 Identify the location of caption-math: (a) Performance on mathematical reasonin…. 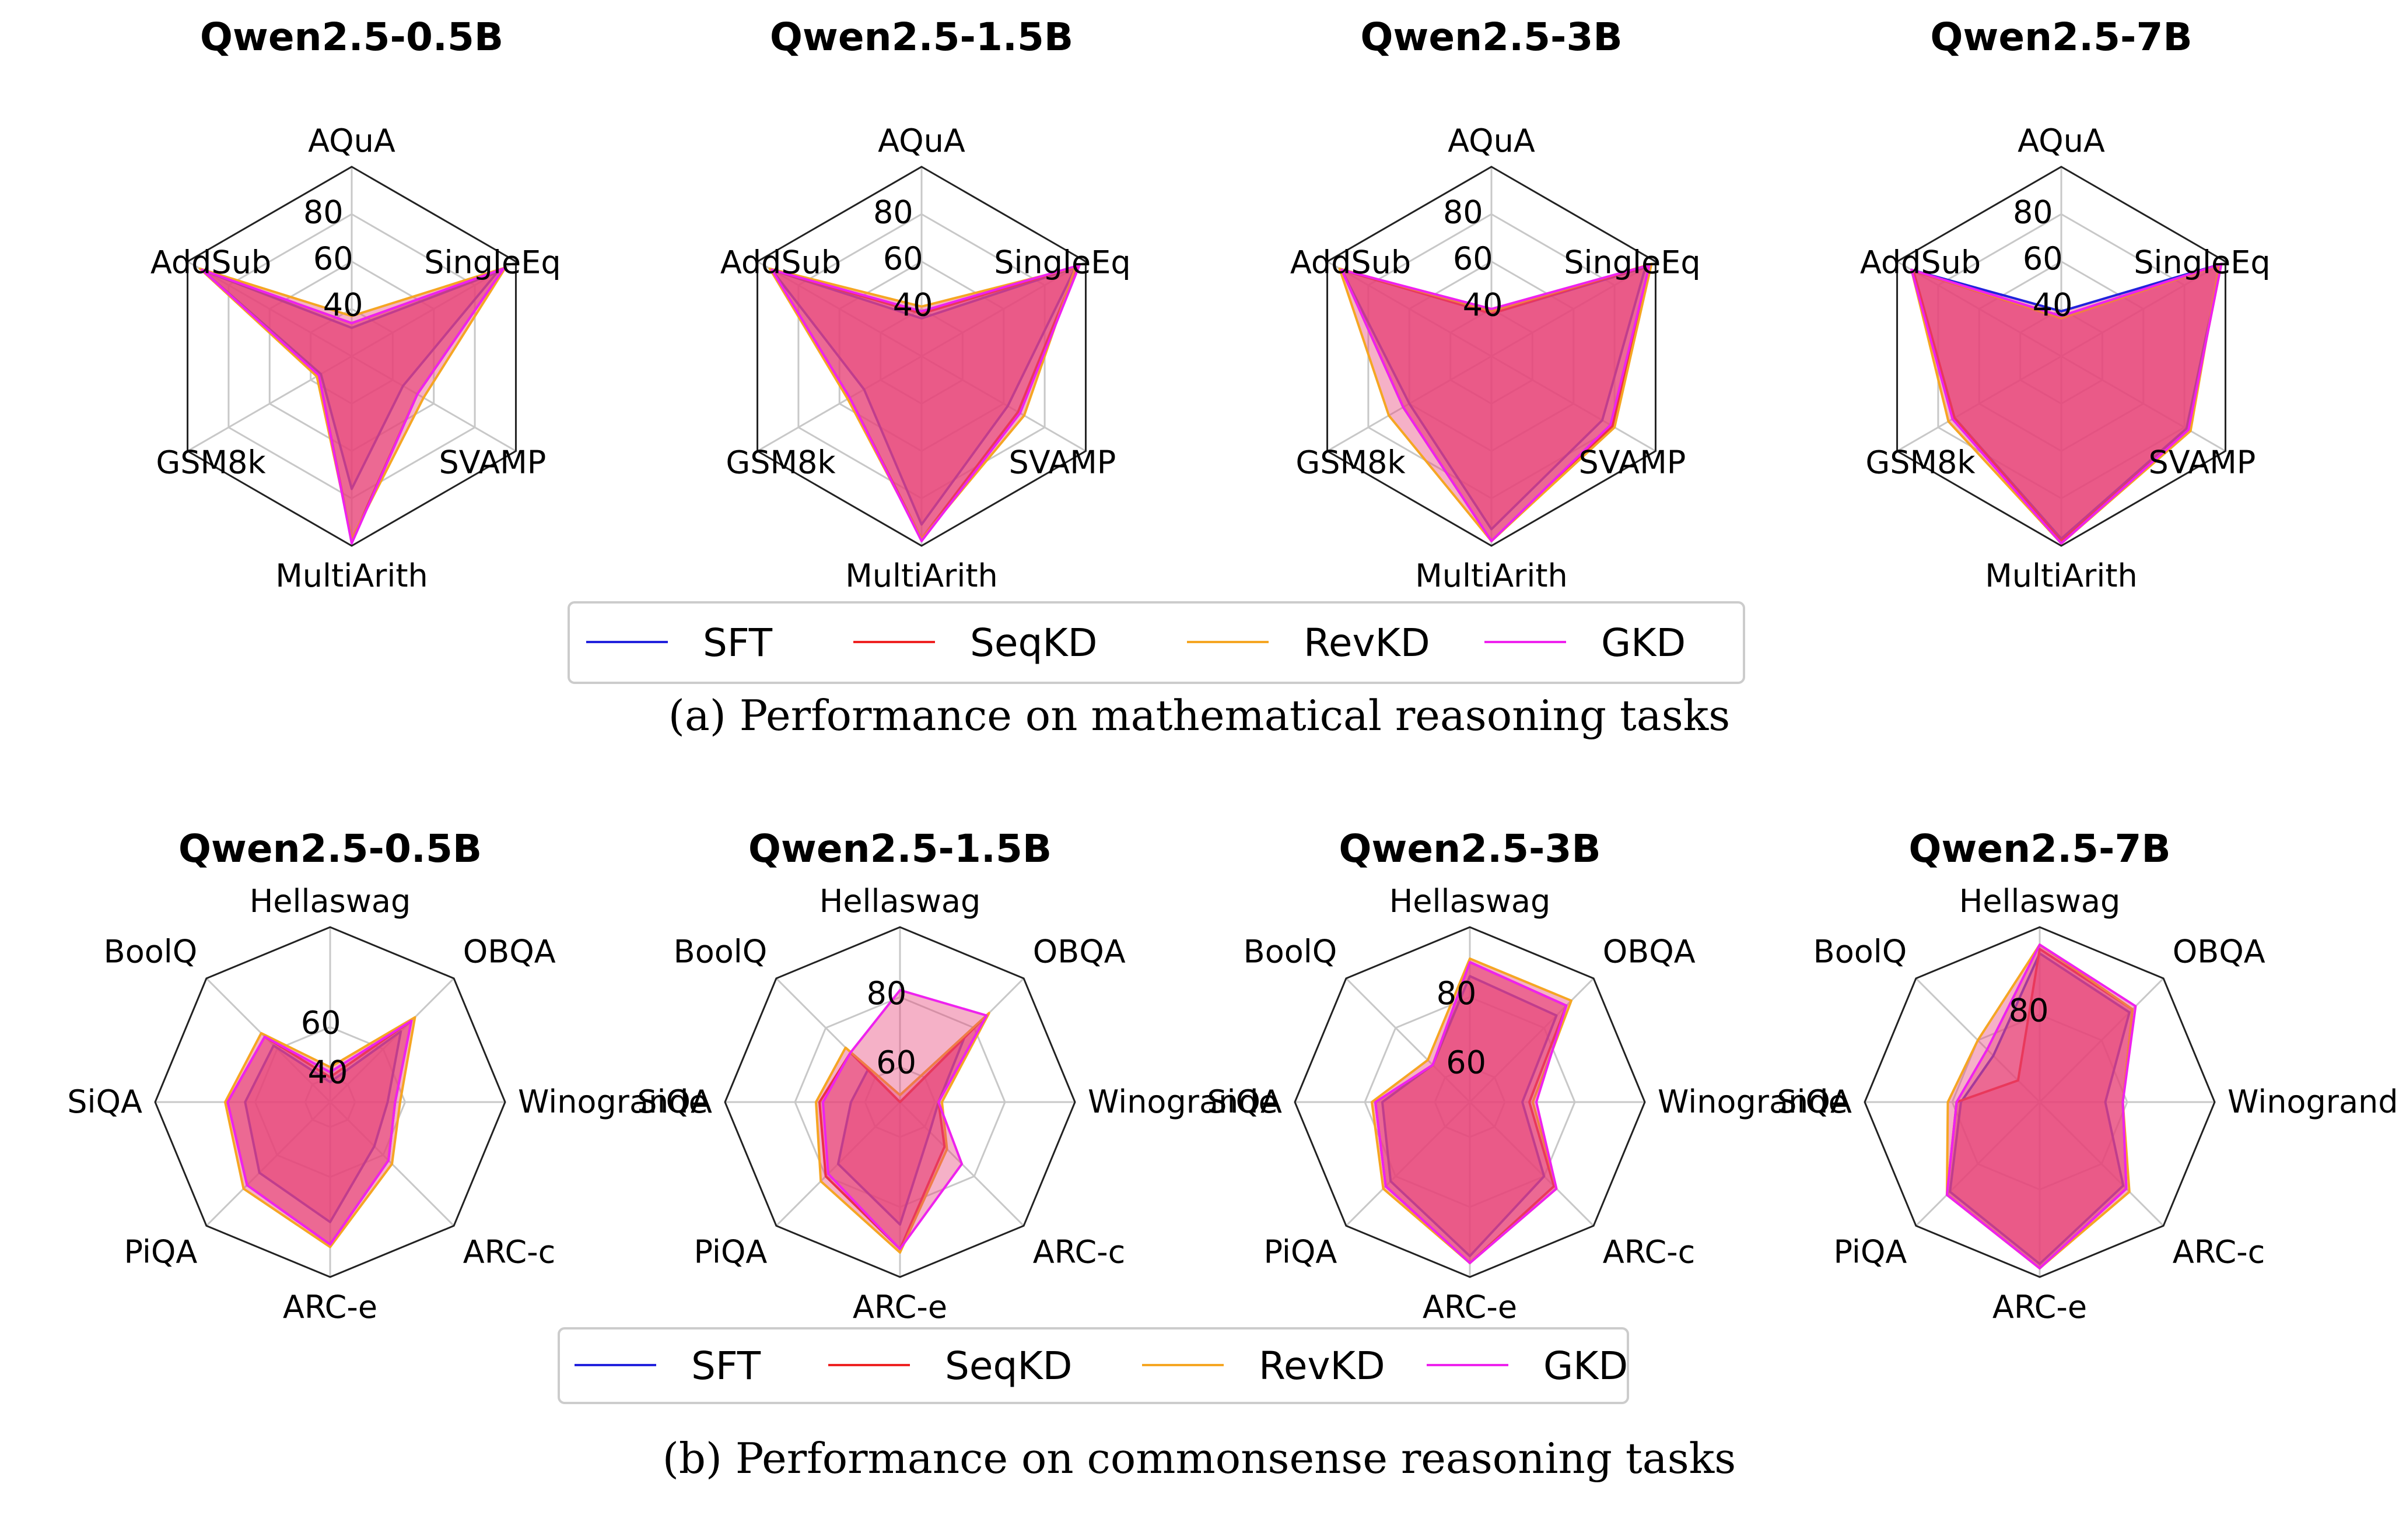
(1199, 715).